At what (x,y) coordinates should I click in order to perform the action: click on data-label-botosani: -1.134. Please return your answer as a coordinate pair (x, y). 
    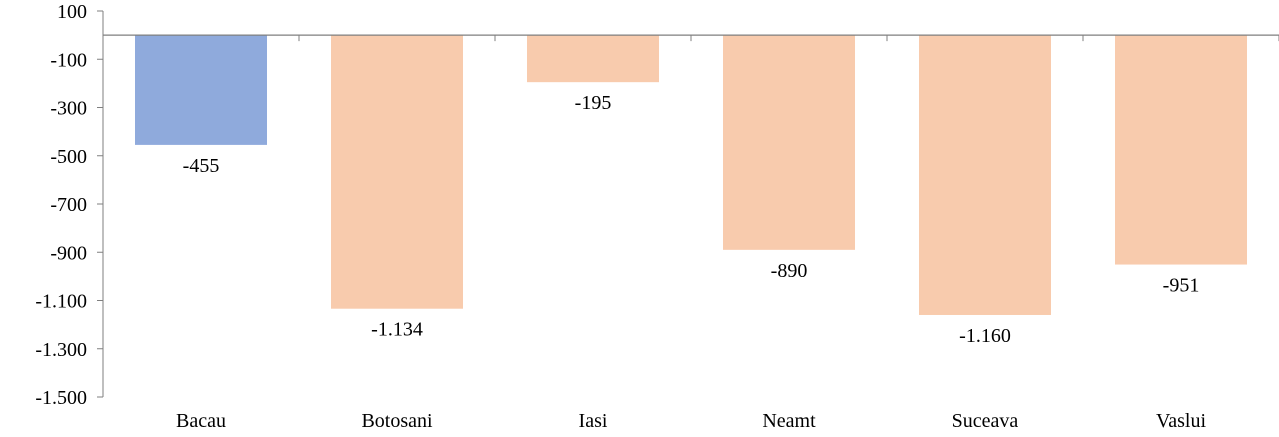
    Looking at the image, I should click on (397, 330).